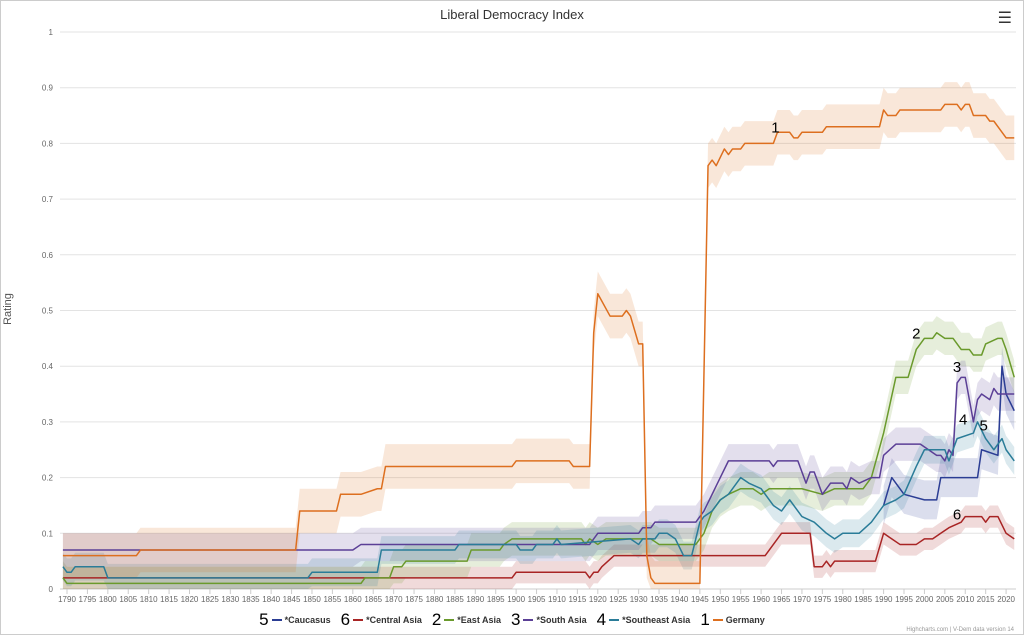 This screenshot has width=1024, height=635. I want to click on y-tick-label: 0.4, so click(48, 366).